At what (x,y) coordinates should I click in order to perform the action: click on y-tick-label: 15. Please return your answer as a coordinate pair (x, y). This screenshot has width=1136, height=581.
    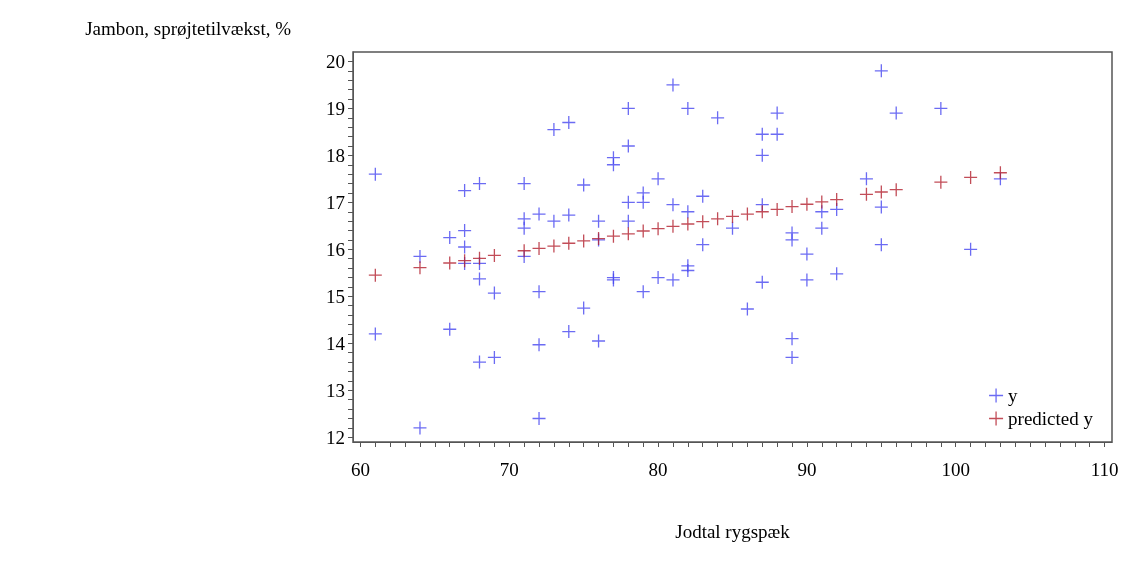
    Looking at the image, I should click on (335, 296).